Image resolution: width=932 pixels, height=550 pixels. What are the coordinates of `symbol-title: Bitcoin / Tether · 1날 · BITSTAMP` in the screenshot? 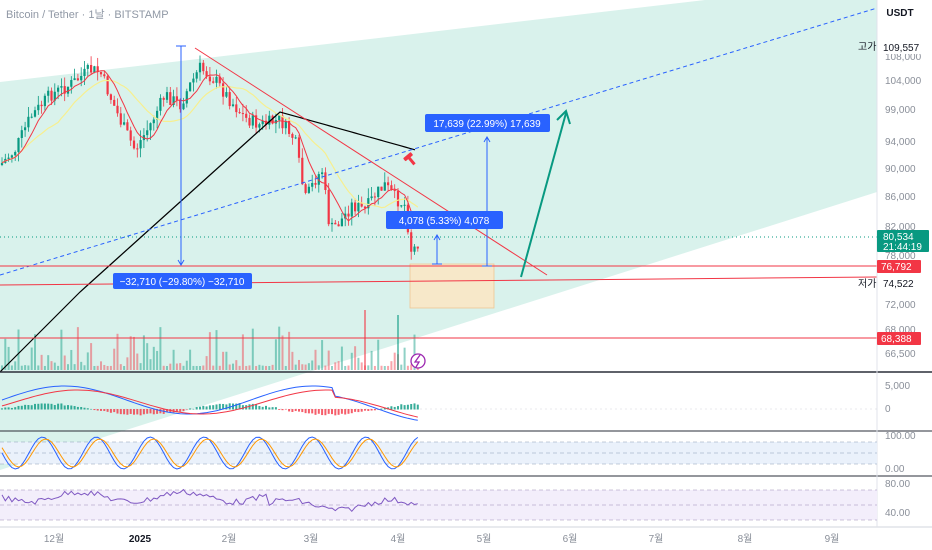 It's located at (87, 15).